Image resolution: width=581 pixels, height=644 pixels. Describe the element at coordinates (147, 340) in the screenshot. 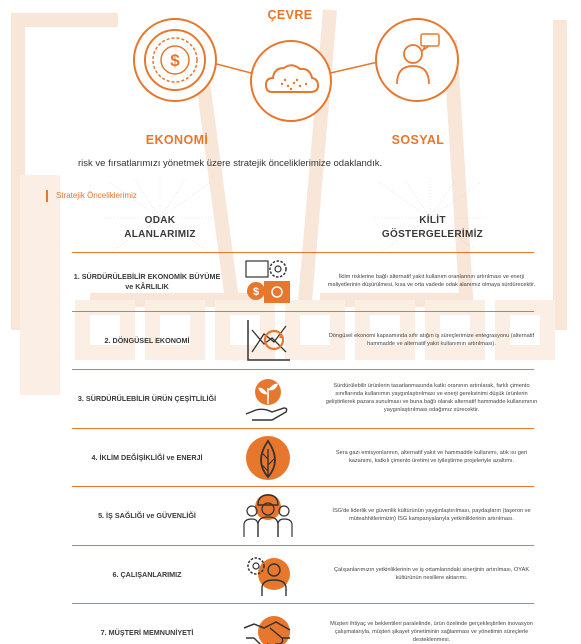

I see `priority-name: 2. DÖNGÜSEL EKONOMİ` at that location.